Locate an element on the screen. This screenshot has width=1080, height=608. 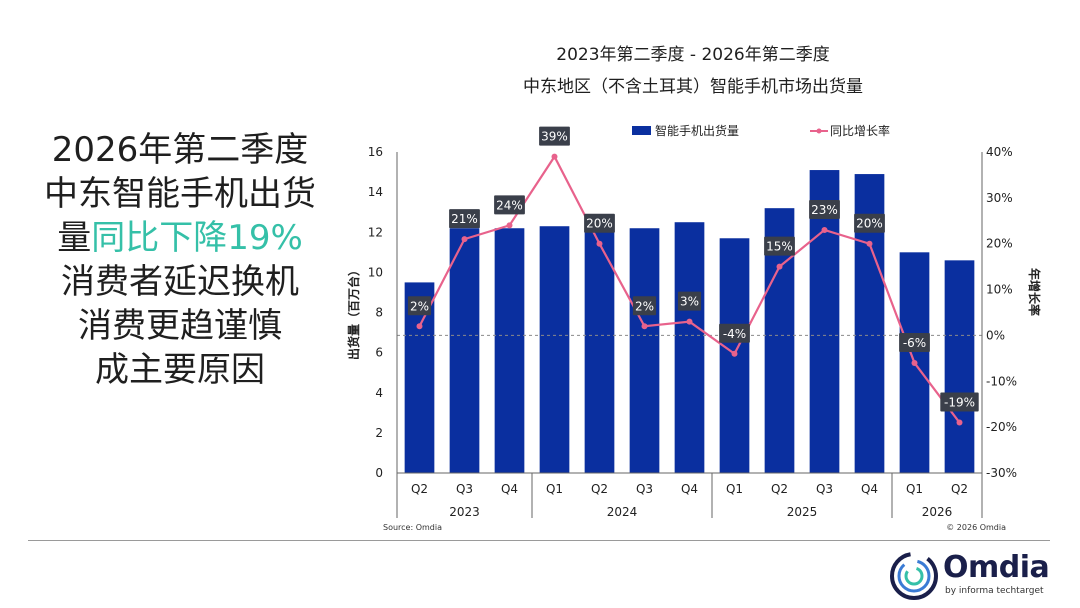
y-tick-label: 8 is located at coordinates (379, 313).